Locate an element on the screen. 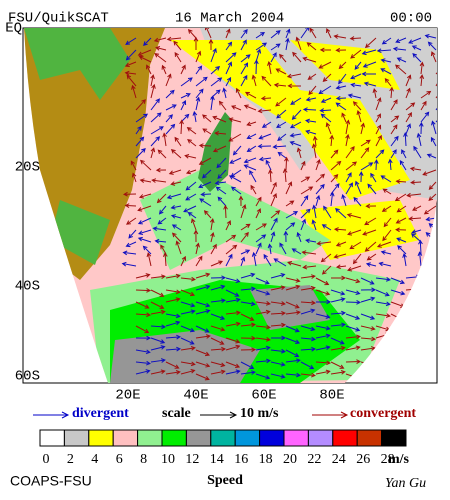  colorbar: 0 2 4 6 8 10 12 14 16 18 20 22 24 26 28m/s is located at coordinates (224, 448).